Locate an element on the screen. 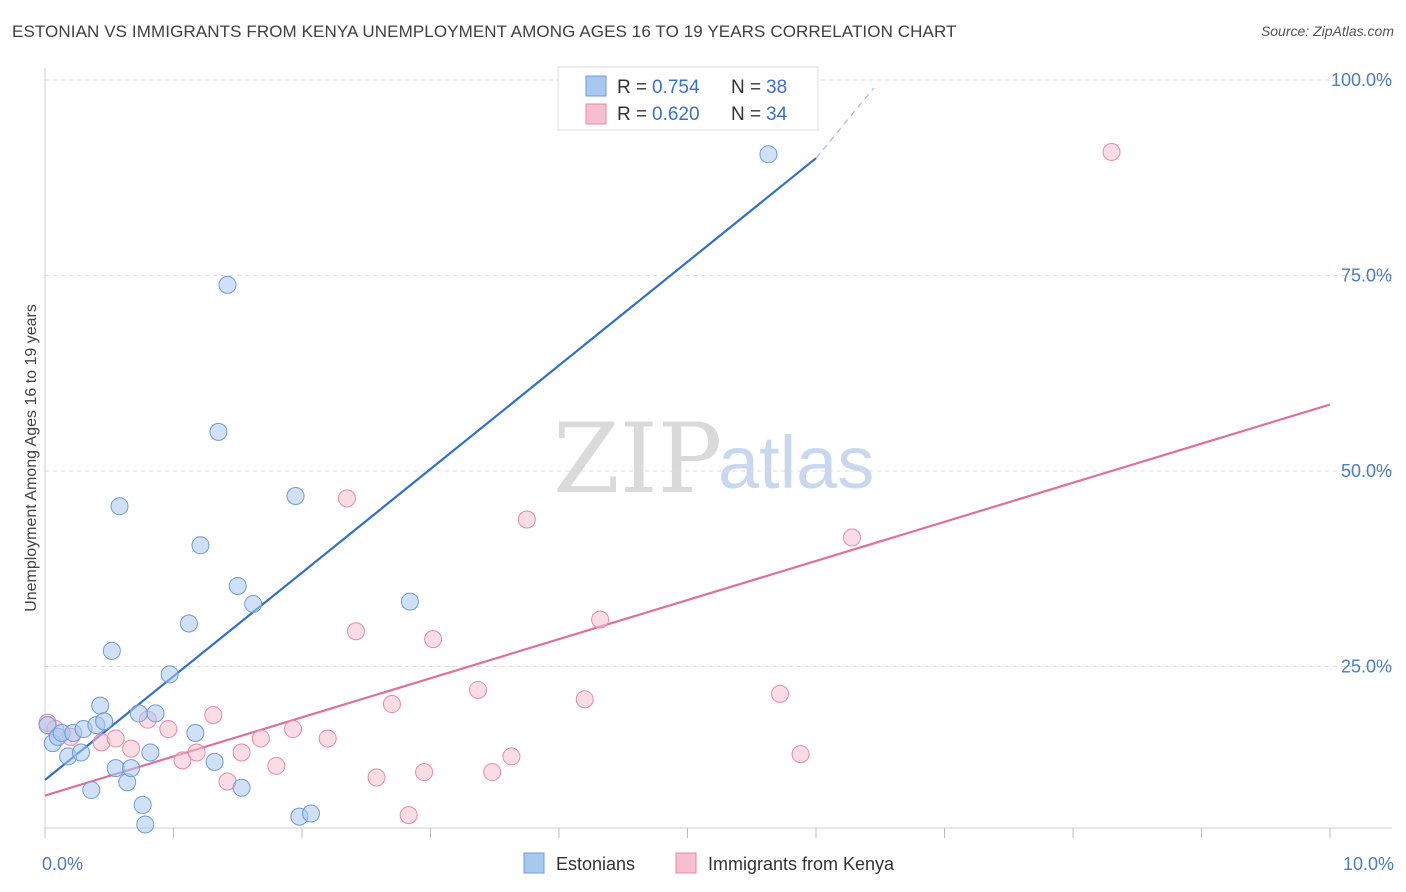  legend-n-label-estonians: N = is located at coordinates (746, 87).